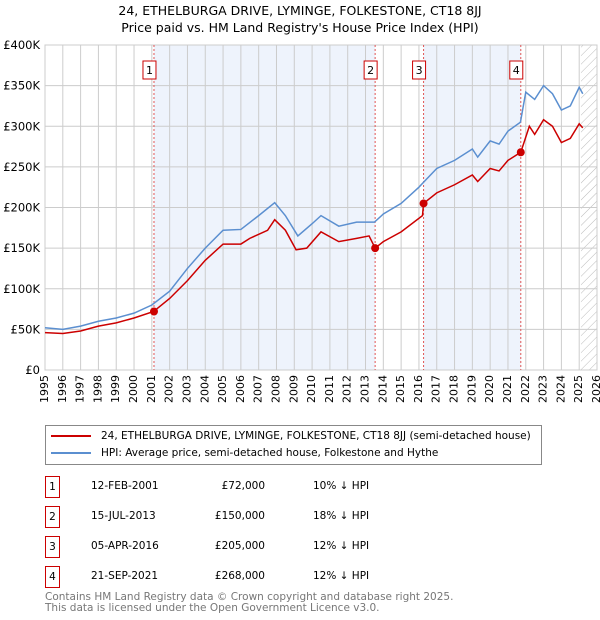  What do you see at coordinates (125, 576) in the screenshot?
I see `sale-date: 21-SEP-2021` at bounding box center [125, 576].